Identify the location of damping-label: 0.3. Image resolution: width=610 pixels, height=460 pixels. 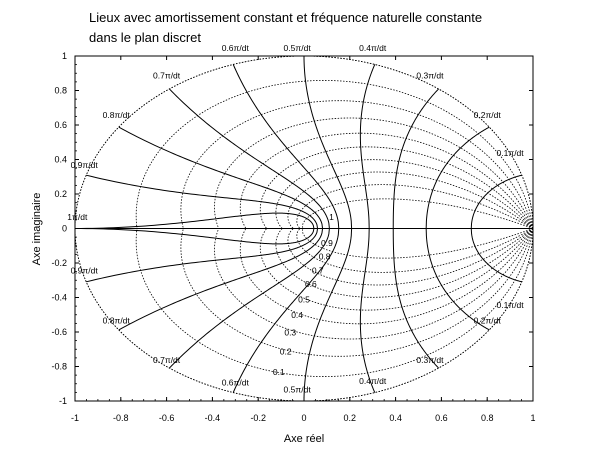
(290, 332).